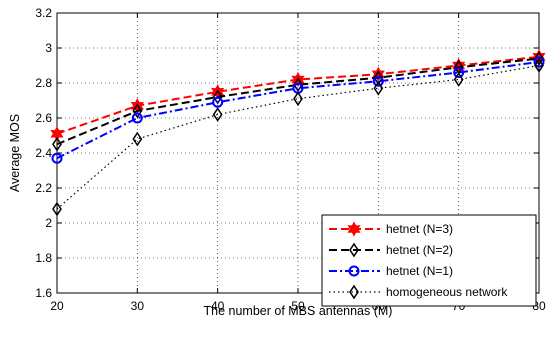 The image size is (548, 347). I want to click on x-tick-label: 30, so click(138, 306).